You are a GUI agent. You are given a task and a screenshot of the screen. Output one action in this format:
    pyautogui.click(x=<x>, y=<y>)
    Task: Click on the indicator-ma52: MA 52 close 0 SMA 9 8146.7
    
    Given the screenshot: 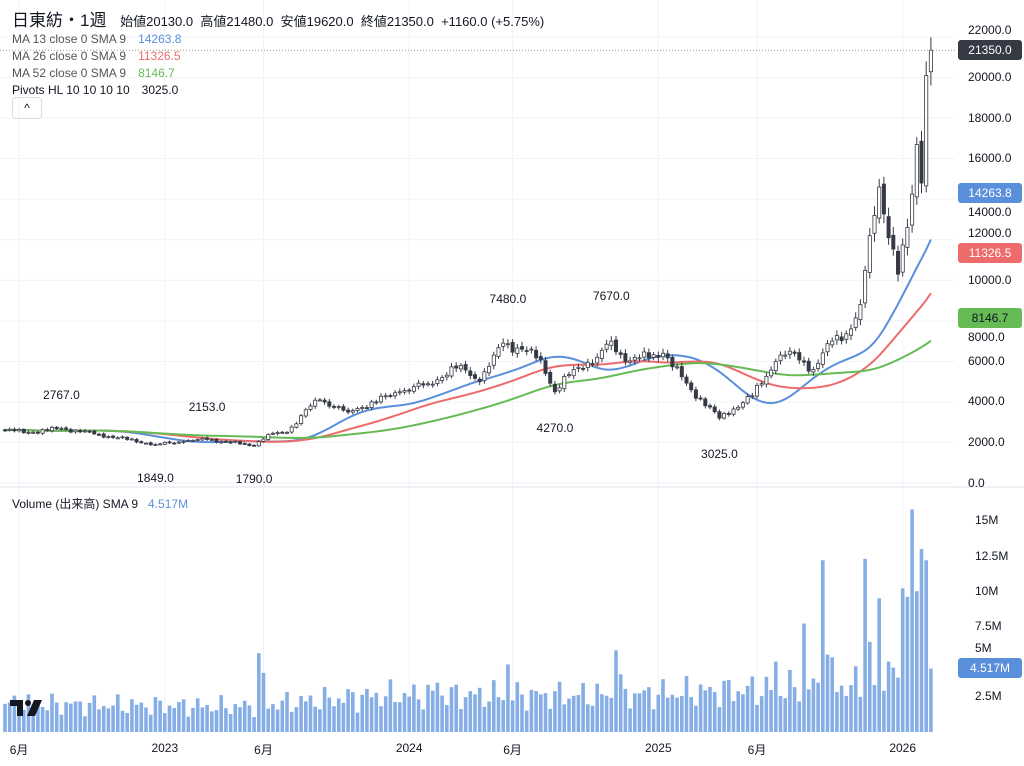 What is the action you would take?
    pyautogui.click(x=278, y=73)
    